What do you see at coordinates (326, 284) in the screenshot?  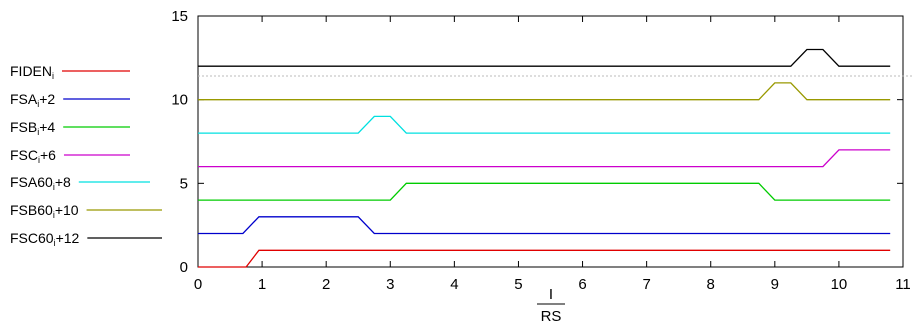 I see `x-tick-label: 2` at bounding box center [326, 284].